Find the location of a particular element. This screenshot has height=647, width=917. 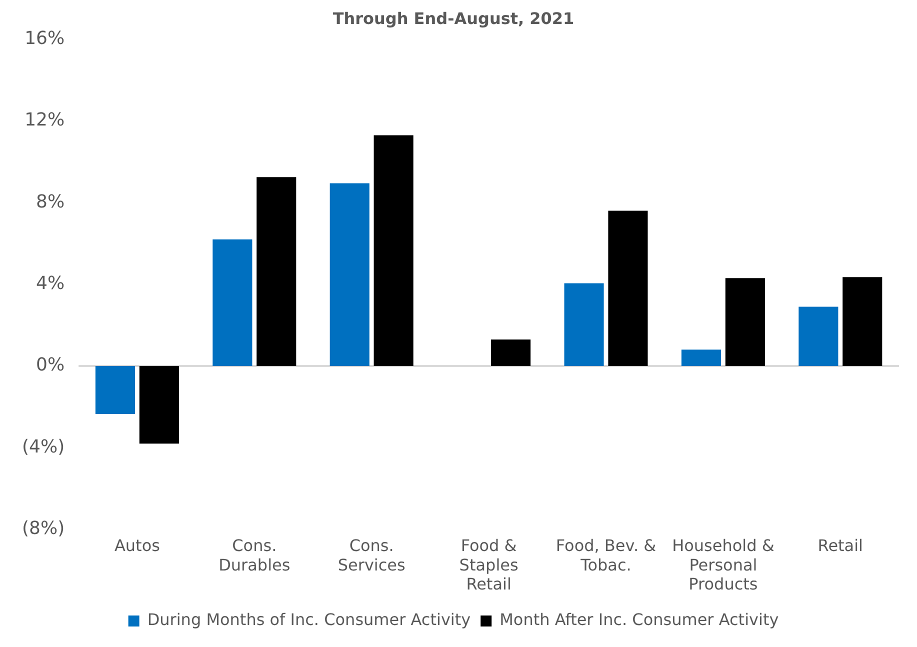

x-tick-label: Retail is located at coordinates (841, 546).